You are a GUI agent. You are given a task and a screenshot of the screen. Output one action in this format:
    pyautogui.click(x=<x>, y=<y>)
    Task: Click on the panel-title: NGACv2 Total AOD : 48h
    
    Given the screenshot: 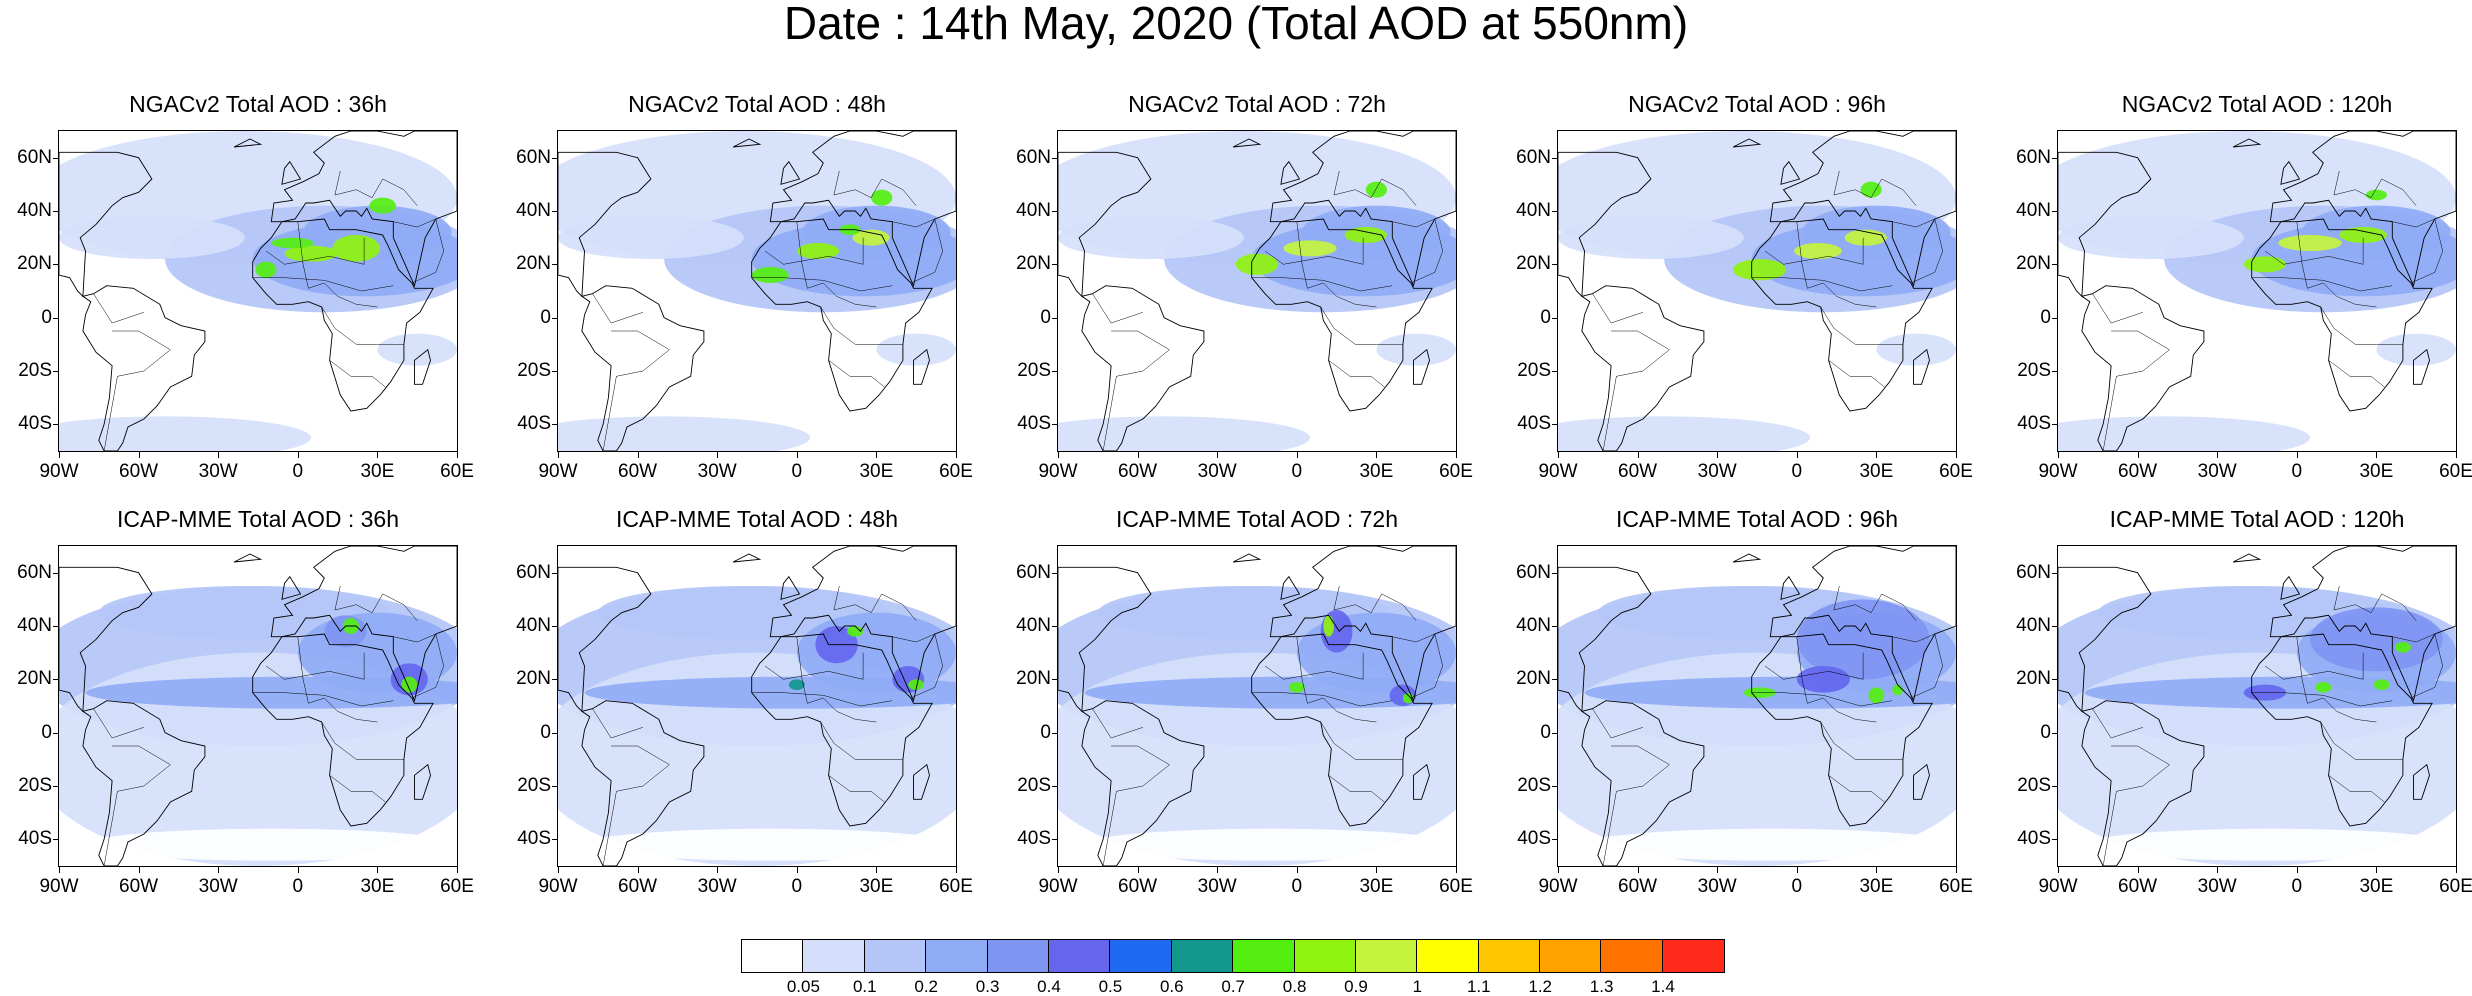 What is the action you would take?
    pyautogui.click(x=757, y=104)
    